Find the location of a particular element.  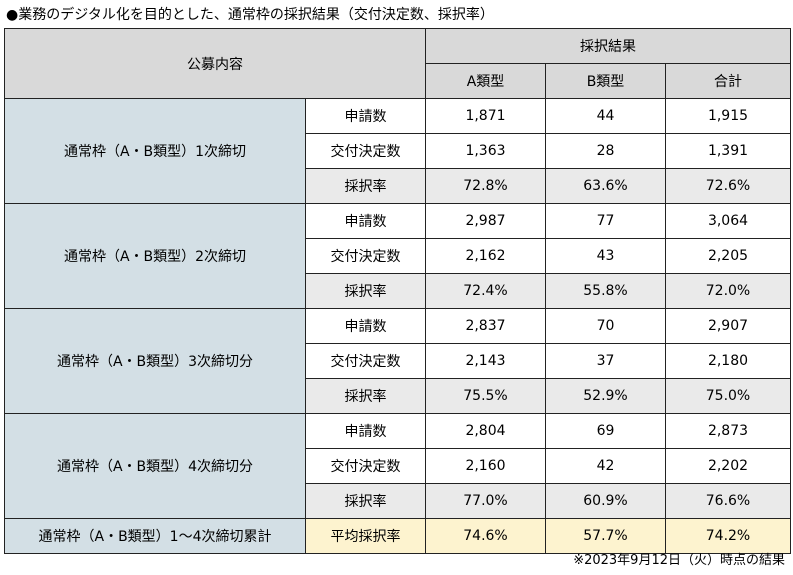

cell-value: 52.9% is located at coordinates (605, 396).